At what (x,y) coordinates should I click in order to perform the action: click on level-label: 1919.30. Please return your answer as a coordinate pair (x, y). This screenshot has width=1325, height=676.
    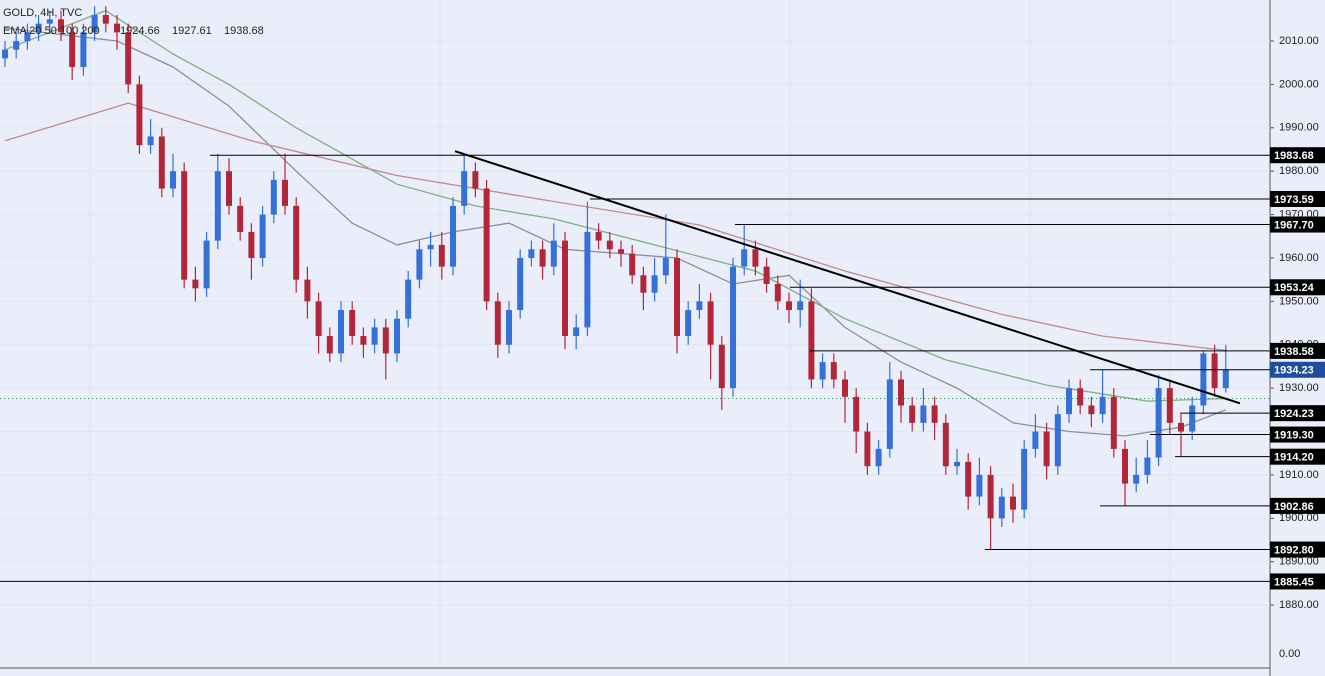
    Looking at the image, I should click on (1294, 435).